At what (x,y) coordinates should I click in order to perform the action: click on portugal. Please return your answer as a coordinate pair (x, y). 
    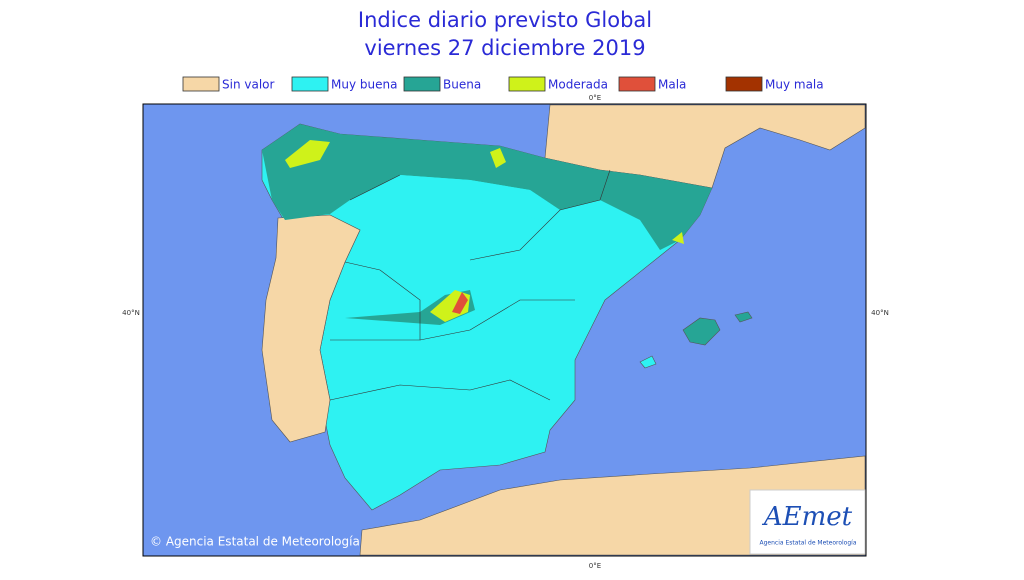
    Looking at the image, I should click on (311, 328).